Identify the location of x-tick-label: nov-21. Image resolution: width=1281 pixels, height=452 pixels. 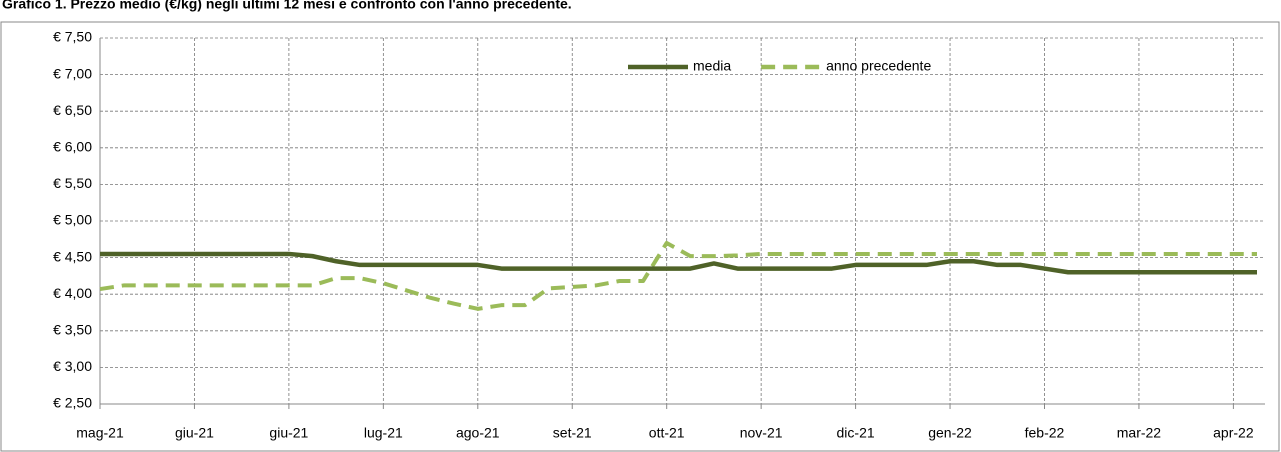
(761, 433).